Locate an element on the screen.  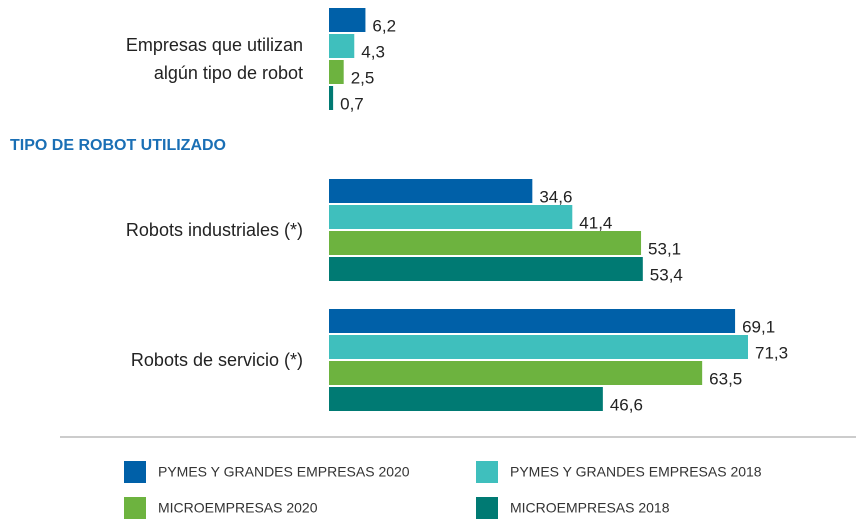
category-label: Empresas que utilizan algún tipo de robot is located at coordinates (214, 59).